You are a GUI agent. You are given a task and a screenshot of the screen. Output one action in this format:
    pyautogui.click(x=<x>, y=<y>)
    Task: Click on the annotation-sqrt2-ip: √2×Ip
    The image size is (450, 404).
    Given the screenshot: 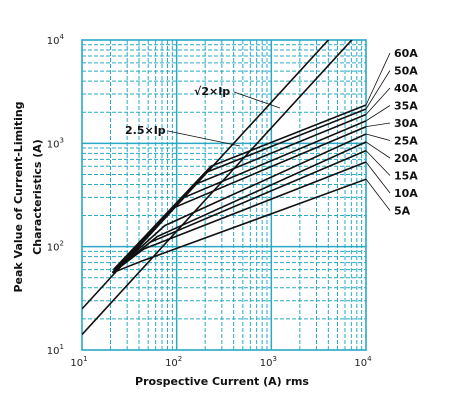 What is the action you would take?
    pyautogui.click(x=212, y=91)
    